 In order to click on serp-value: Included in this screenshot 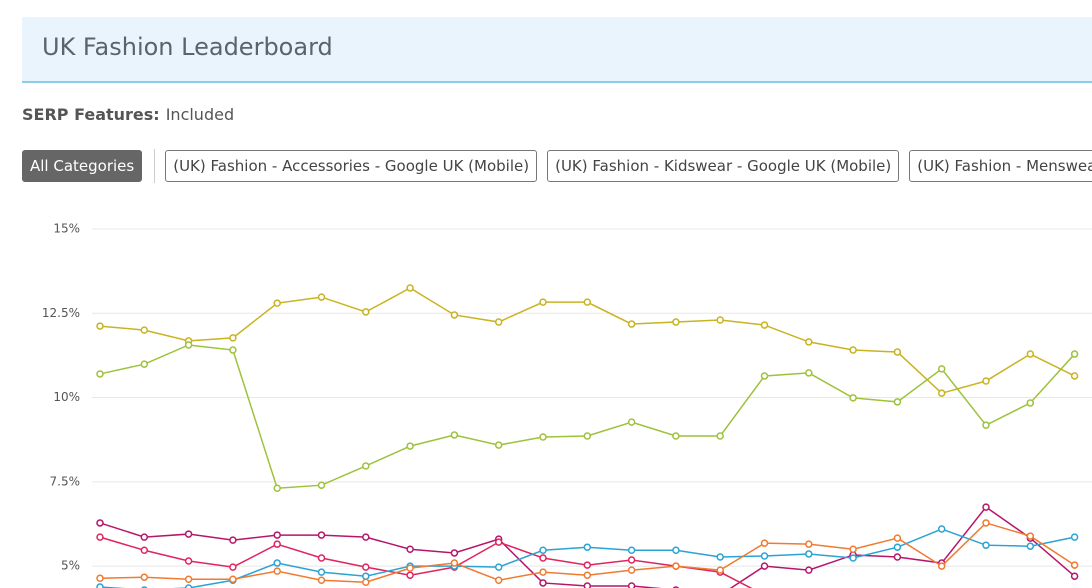, I will do `click(200, 114)`.